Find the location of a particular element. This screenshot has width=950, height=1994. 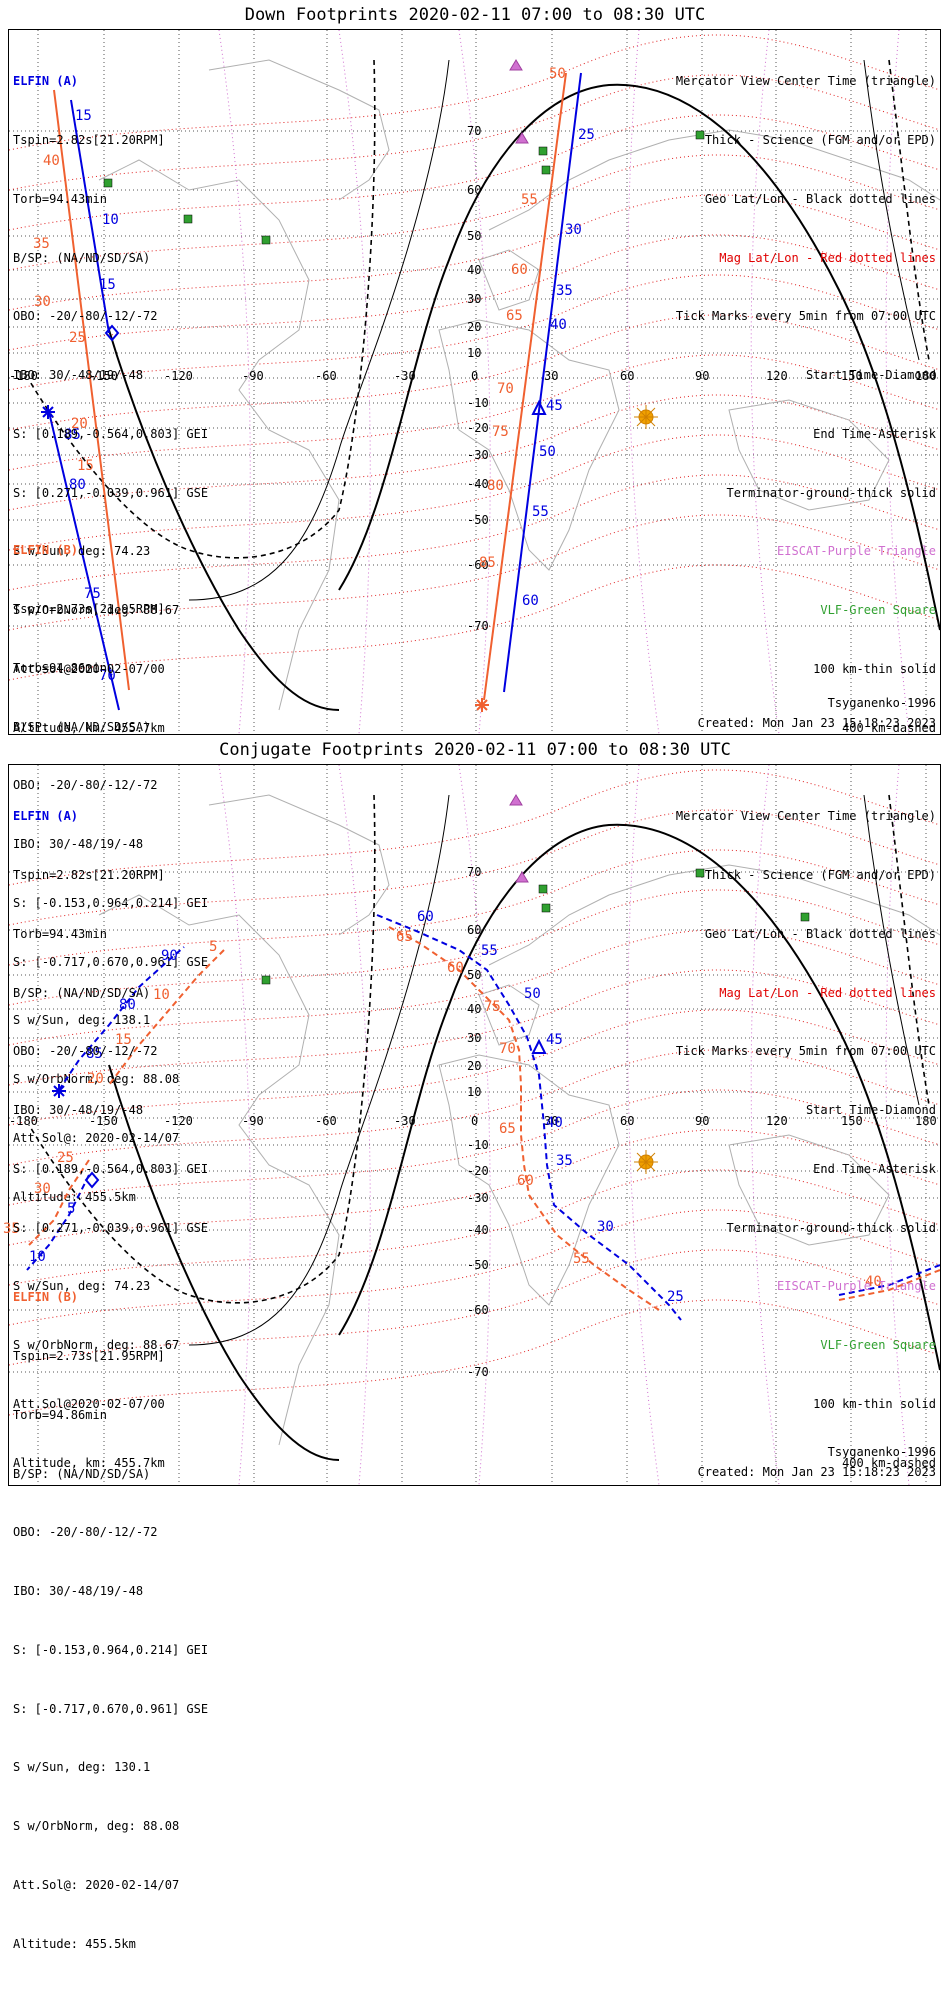

tick-label: 45 is located at coordinates (554, 1040).